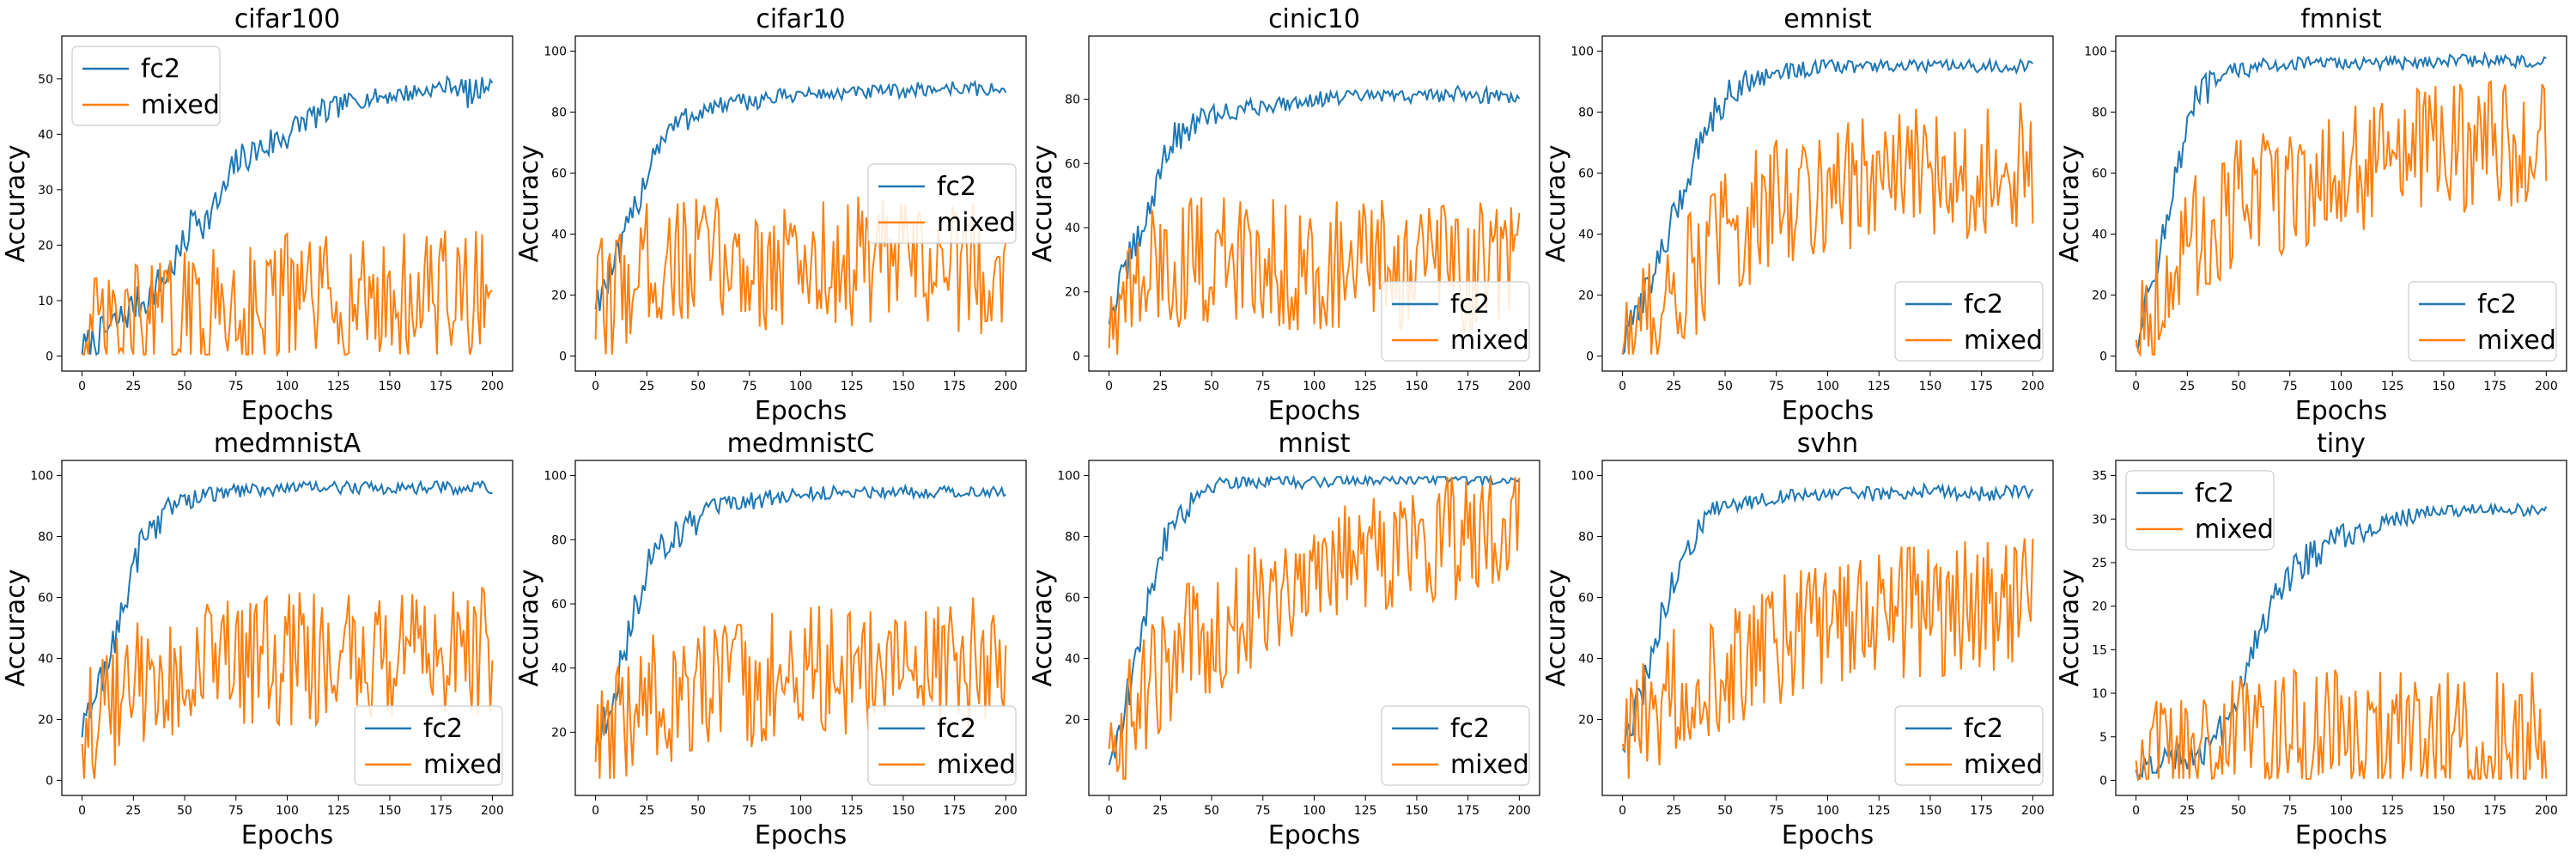 Image resolution: width=2576 pixels, height=859 pixels. What do you see at coordinates (287, 444) in the screenshot?
I see `panel-title: medmnistA` at bounding box center [287, 444].